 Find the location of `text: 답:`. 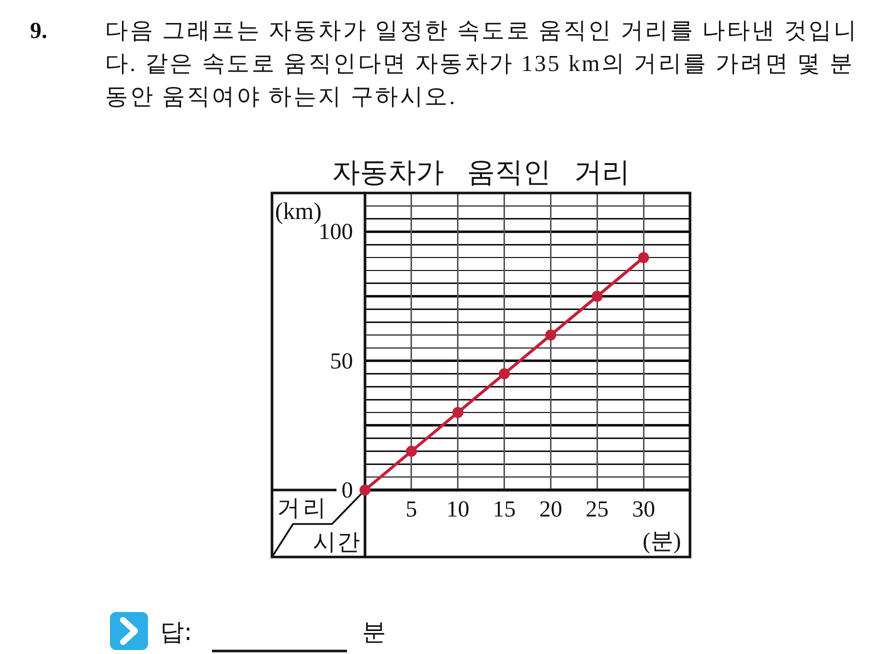

text: 답: is located at coordinates (176, 632).